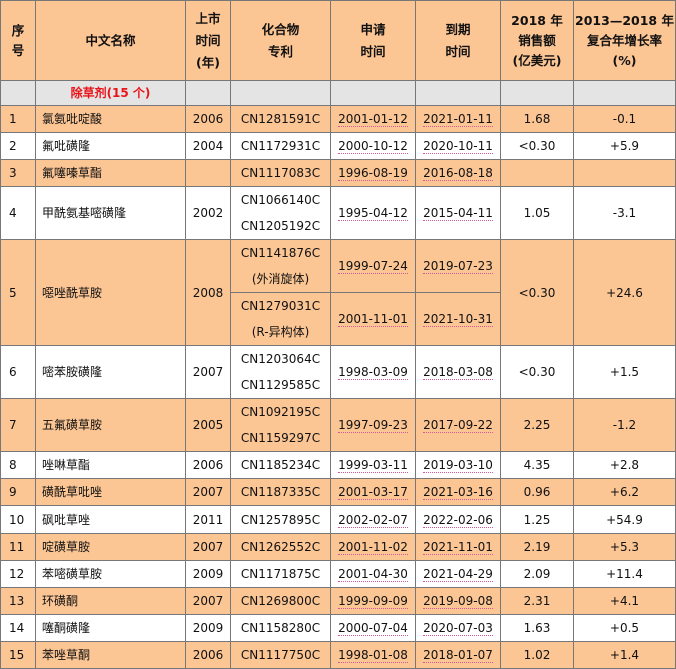  Describe the element at coordinates (208, 465) in the screenshot. I see `launch-year-text: 2006` at that location.